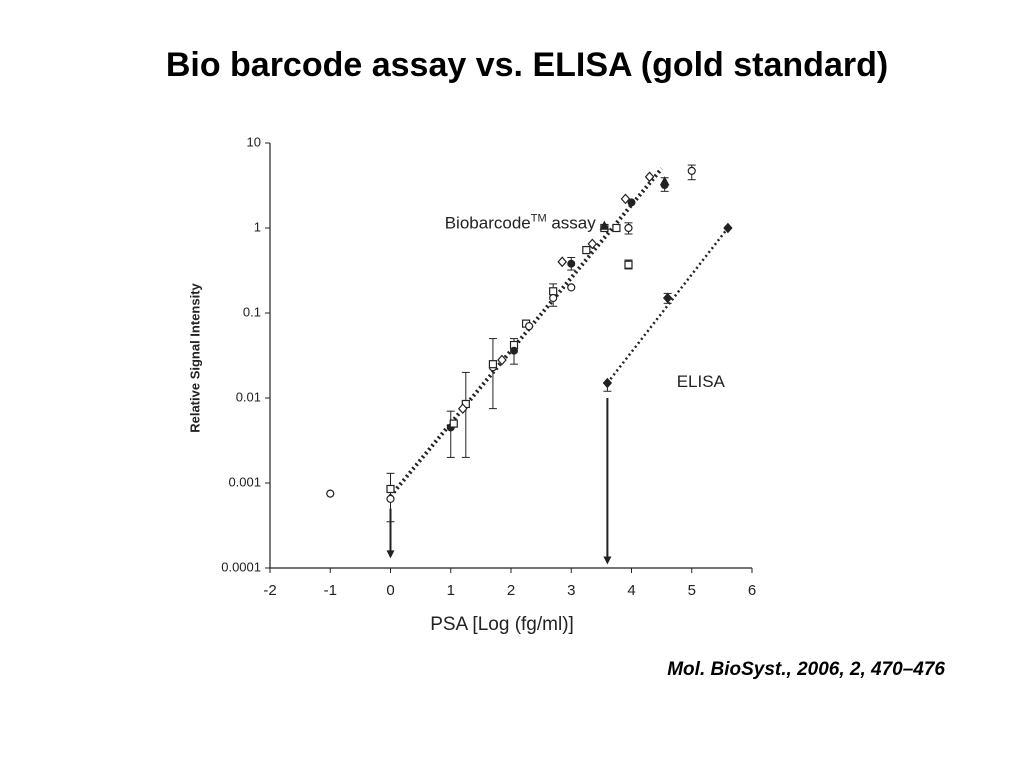 The image size is (1024, 768). I want to click on x-tick-label: -1, so click(330, 590).